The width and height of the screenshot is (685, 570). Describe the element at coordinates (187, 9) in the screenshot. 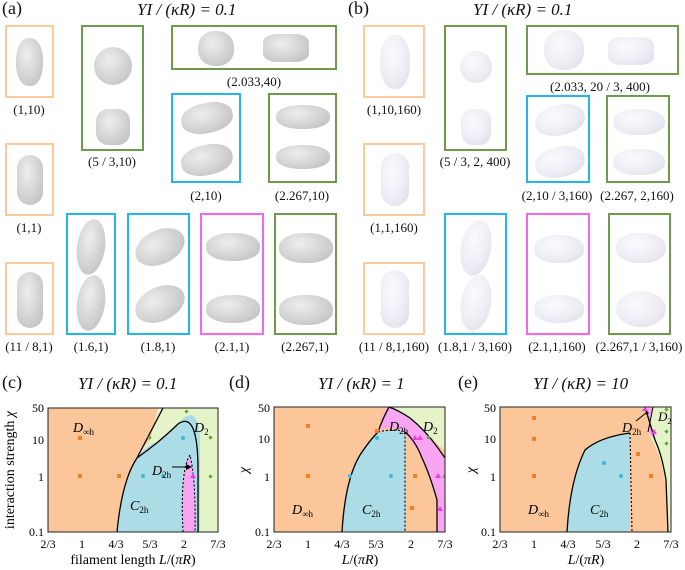

I see `panel-a-title: YI / (κR) = 0.1` at that location.